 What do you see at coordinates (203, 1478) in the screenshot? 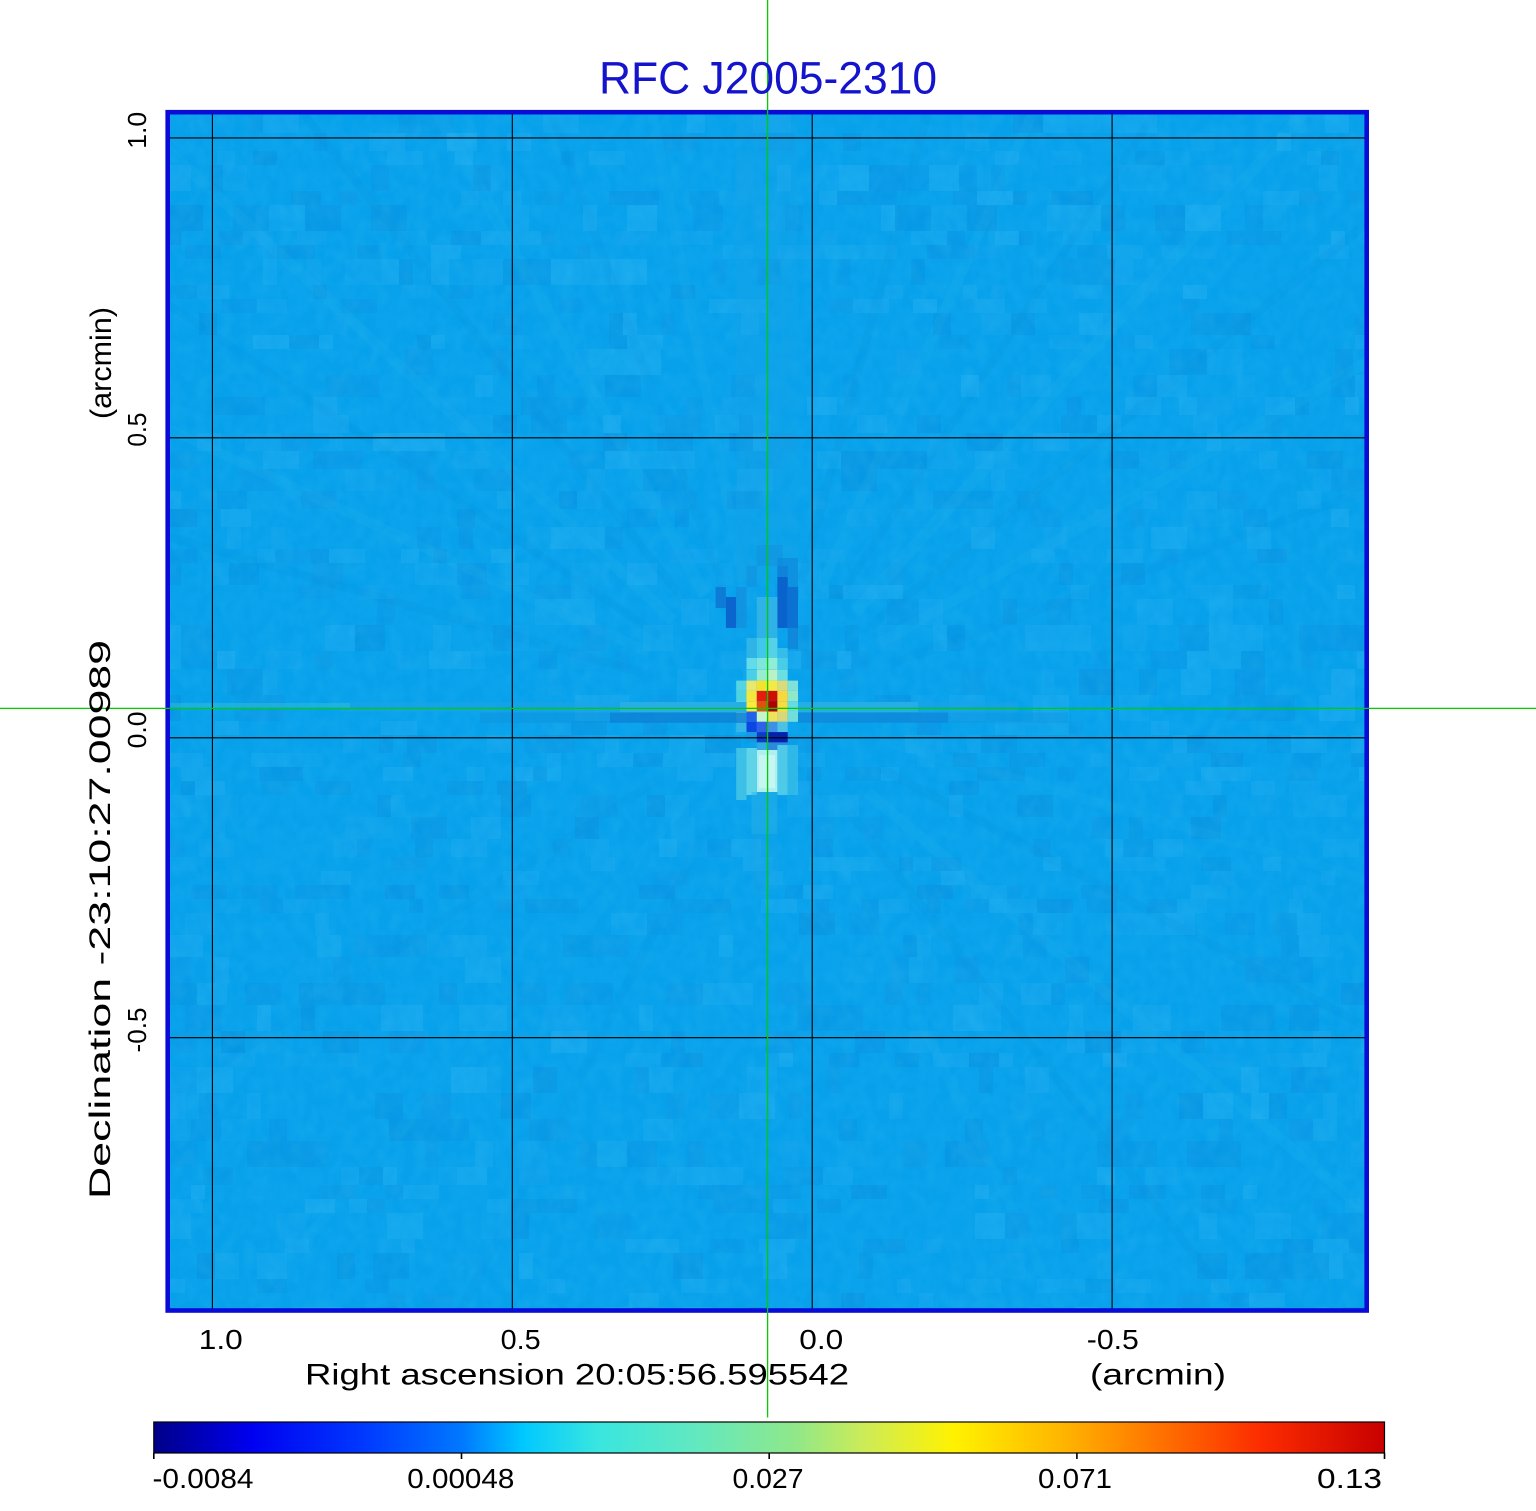
I see `svg-text: -0.0084` at bounding box center [203, 1478].